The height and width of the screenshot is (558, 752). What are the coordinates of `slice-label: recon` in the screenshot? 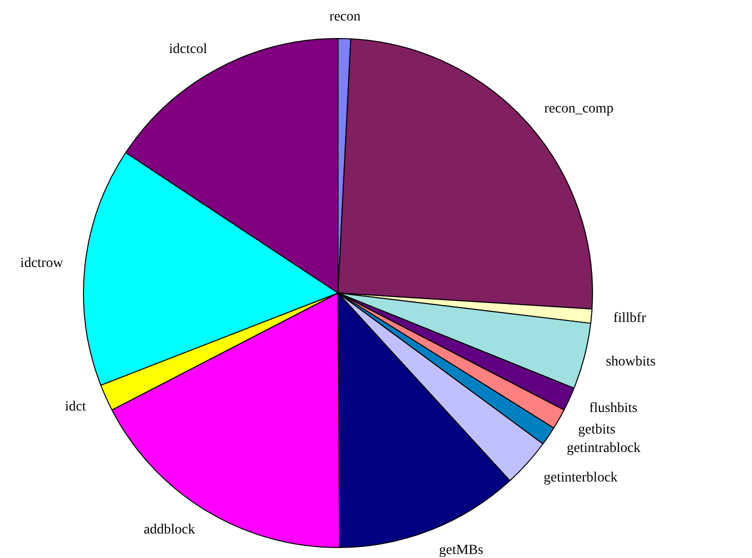 It's located at (344, 16).